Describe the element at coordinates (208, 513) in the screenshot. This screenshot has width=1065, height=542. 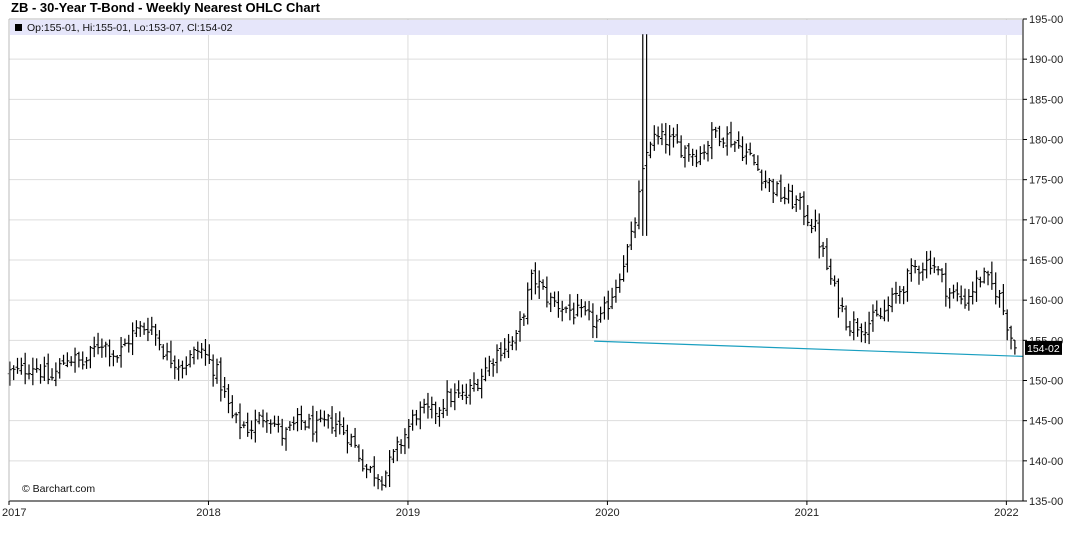
I see `x-tick-label: 2018` at that location.